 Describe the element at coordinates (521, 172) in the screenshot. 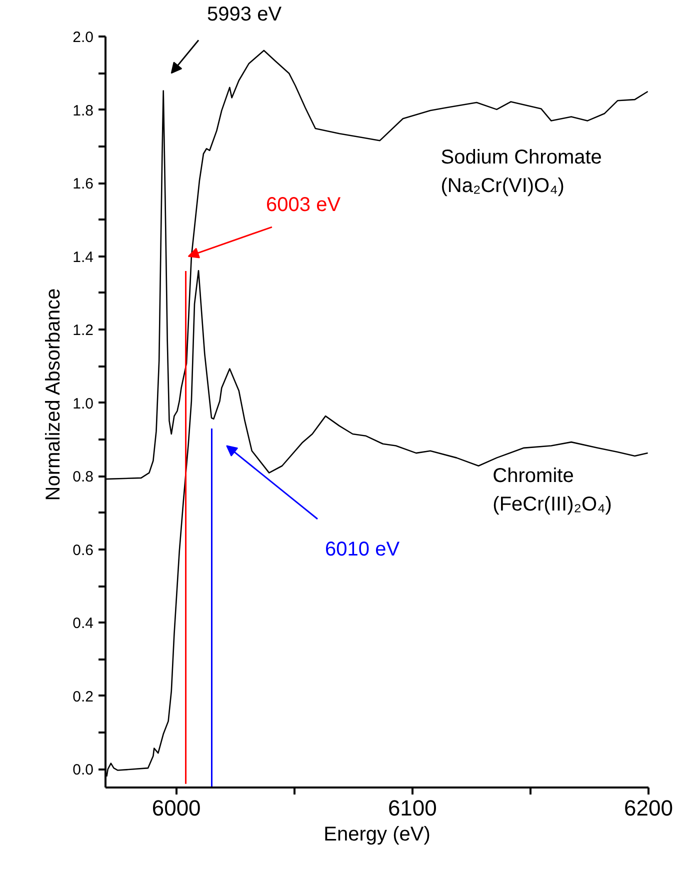

I see `series-label: Sodium Chromate (Na₂Cr(VI)O₄)` at that location.